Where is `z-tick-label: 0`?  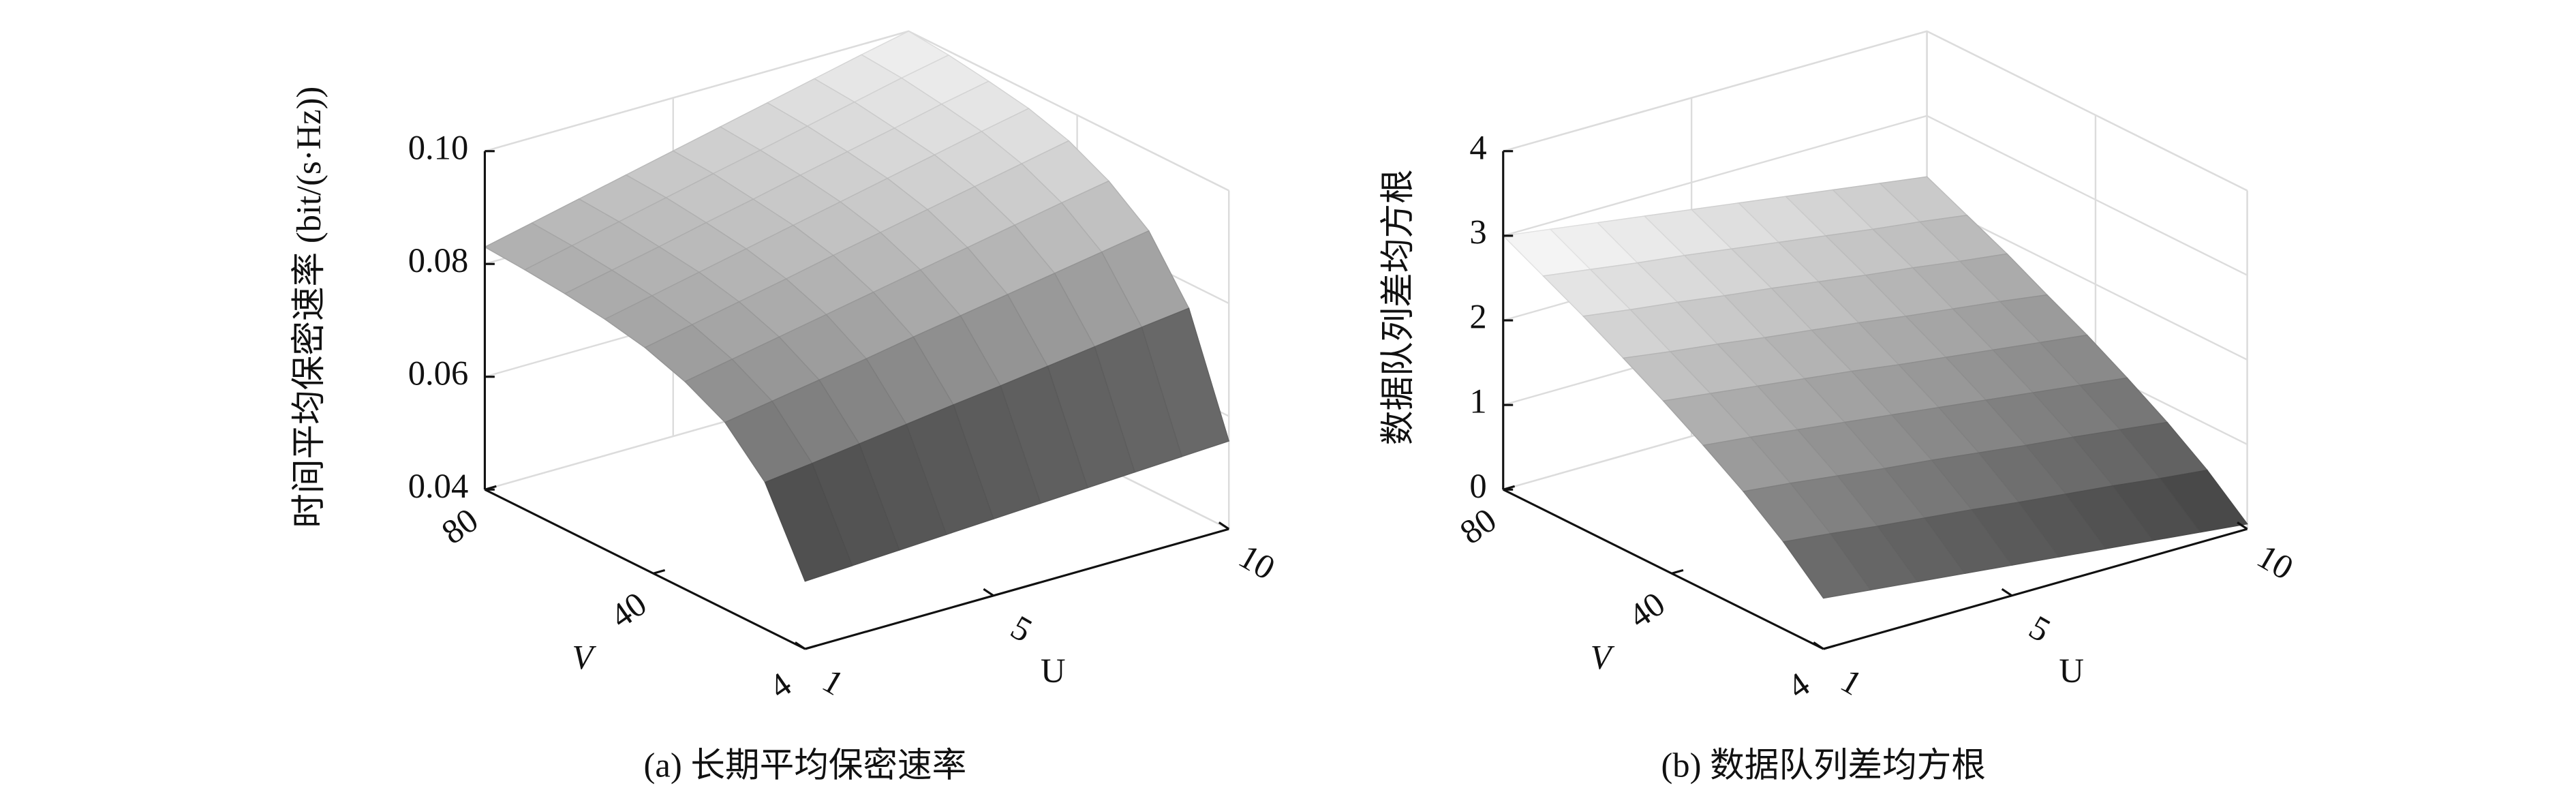 z-tick-label: 0 is located at coordinates (1477, 486).